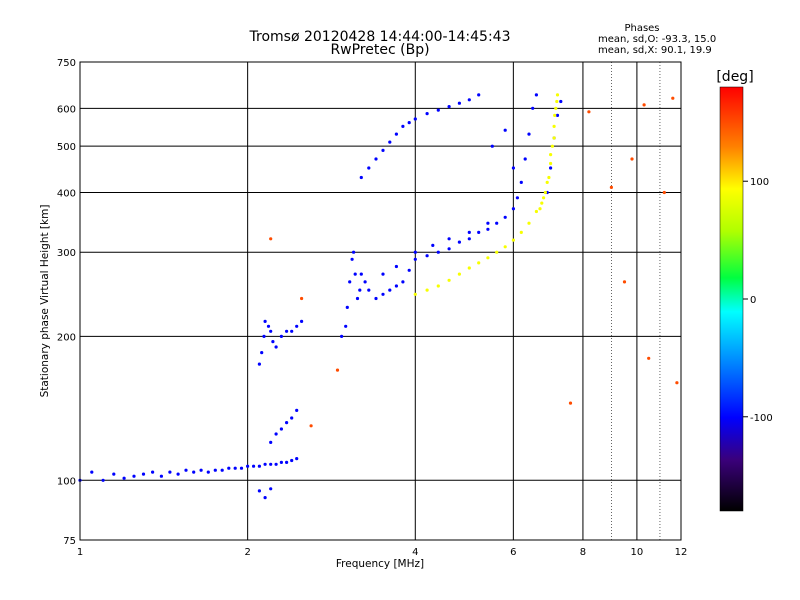 Image resolution: width=800 pixels, height=600 pixels. Describe the element at coordinates (66, 253) in the screenshot. I see `y-tick-label: 300` at that location.